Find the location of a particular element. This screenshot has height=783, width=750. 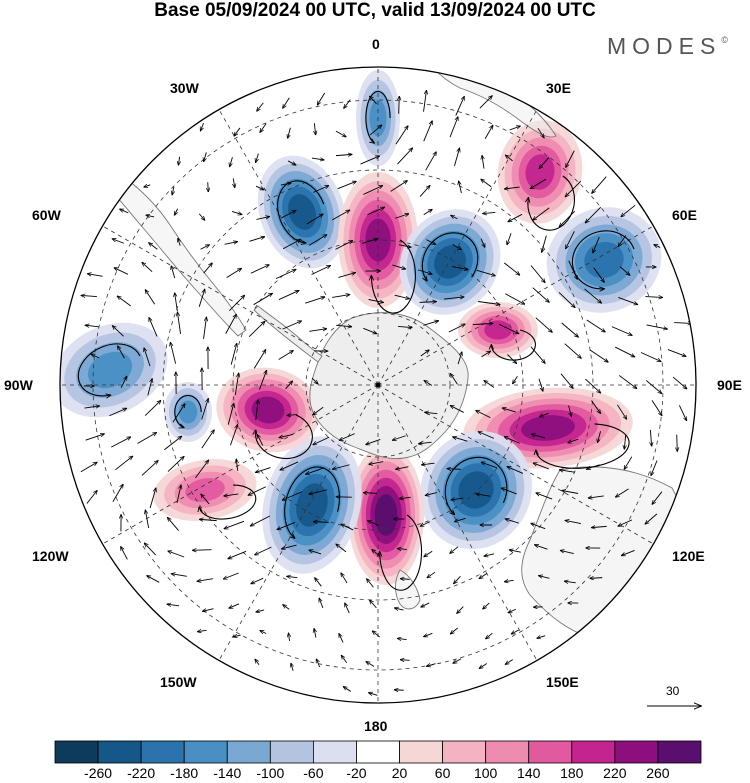

anomaly-contour-pink-130w is located at coordinates (205, 490).